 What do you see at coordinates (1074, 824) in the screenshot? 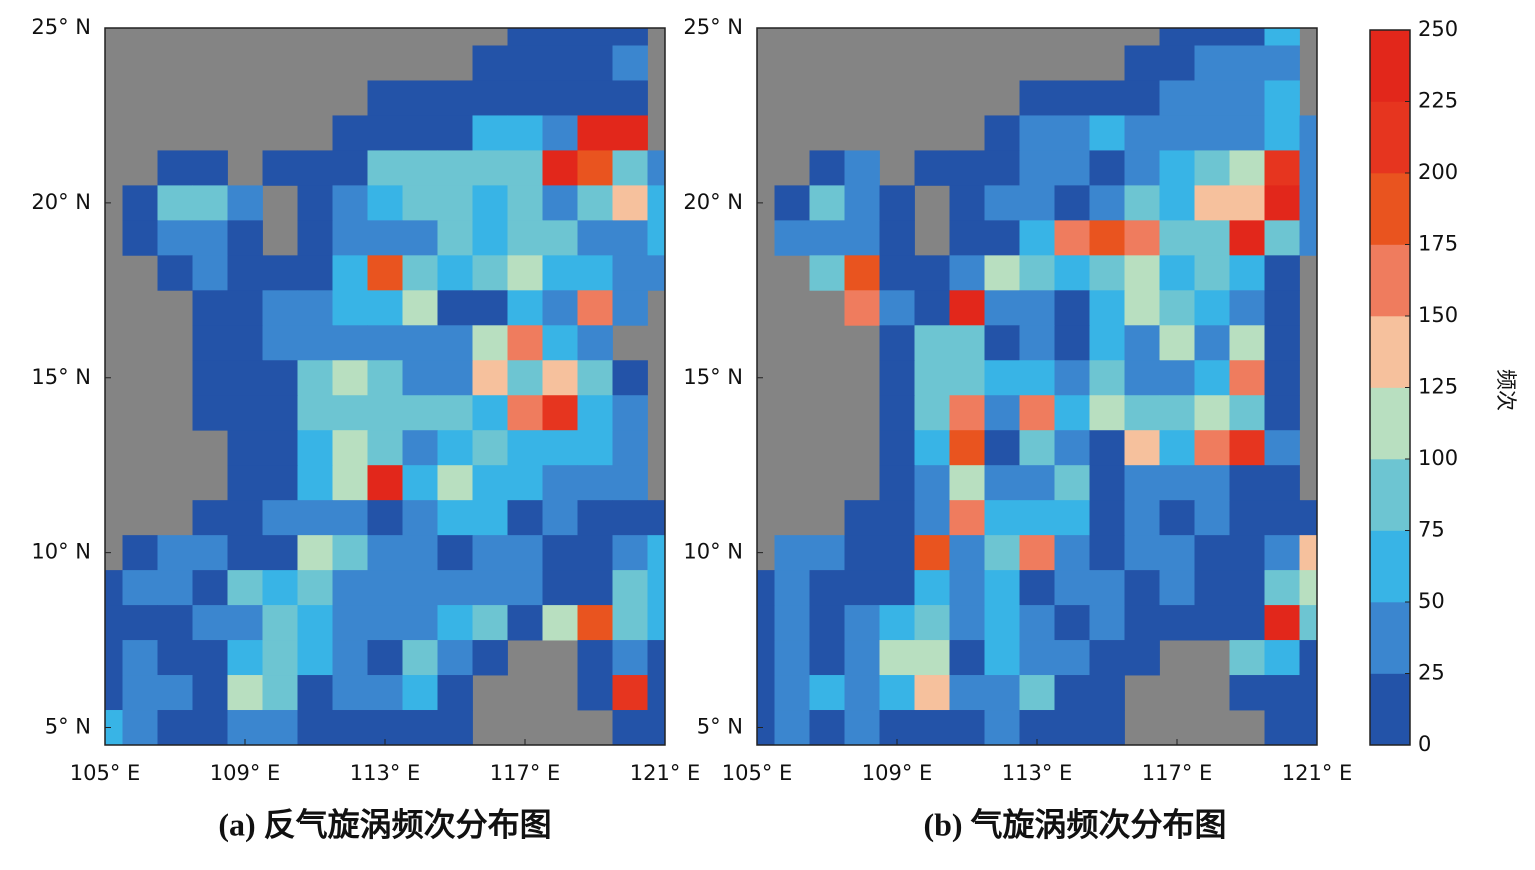
I see `panel-title: (b) 气旋涡频次分布图` at bounding box center [1074, 824].